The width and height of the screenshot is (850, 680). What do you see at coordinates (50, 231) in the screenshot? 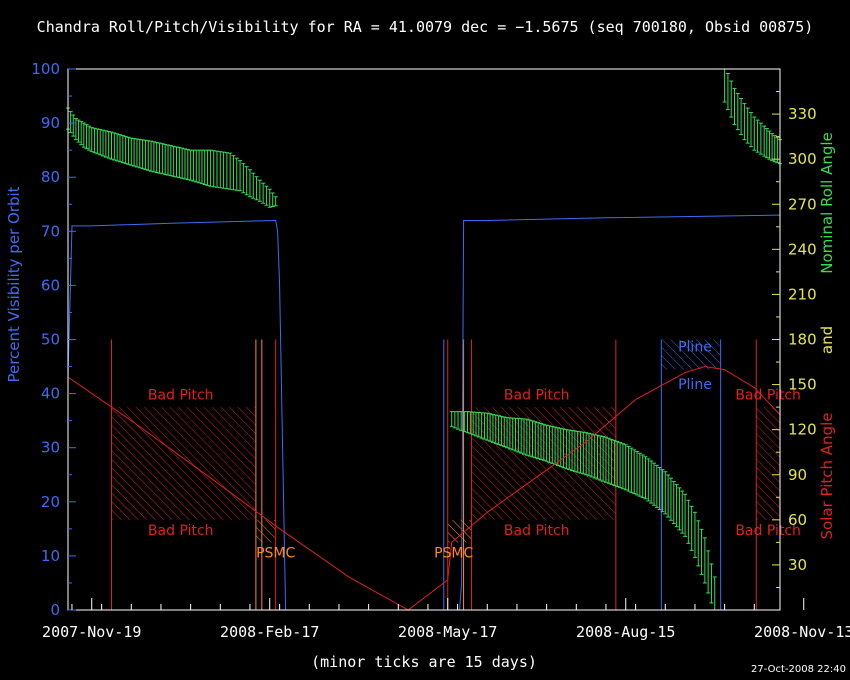
I see `left-tick-label: 70` at bounding box center [50, 231].